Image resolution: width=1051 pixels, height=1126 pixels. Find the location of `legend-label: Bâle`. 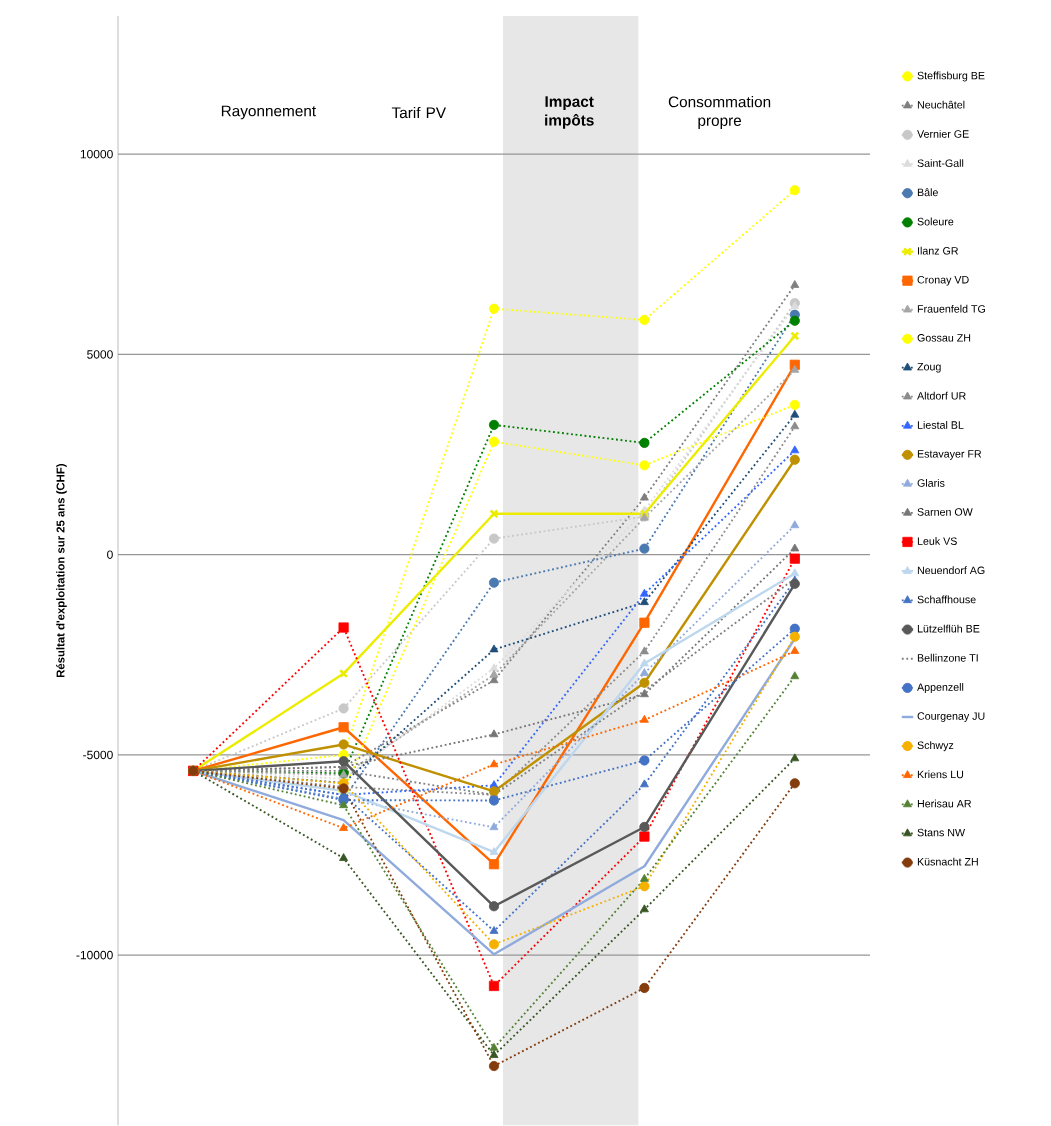

legend-label: Bâle is located at coordinates (928, 192).